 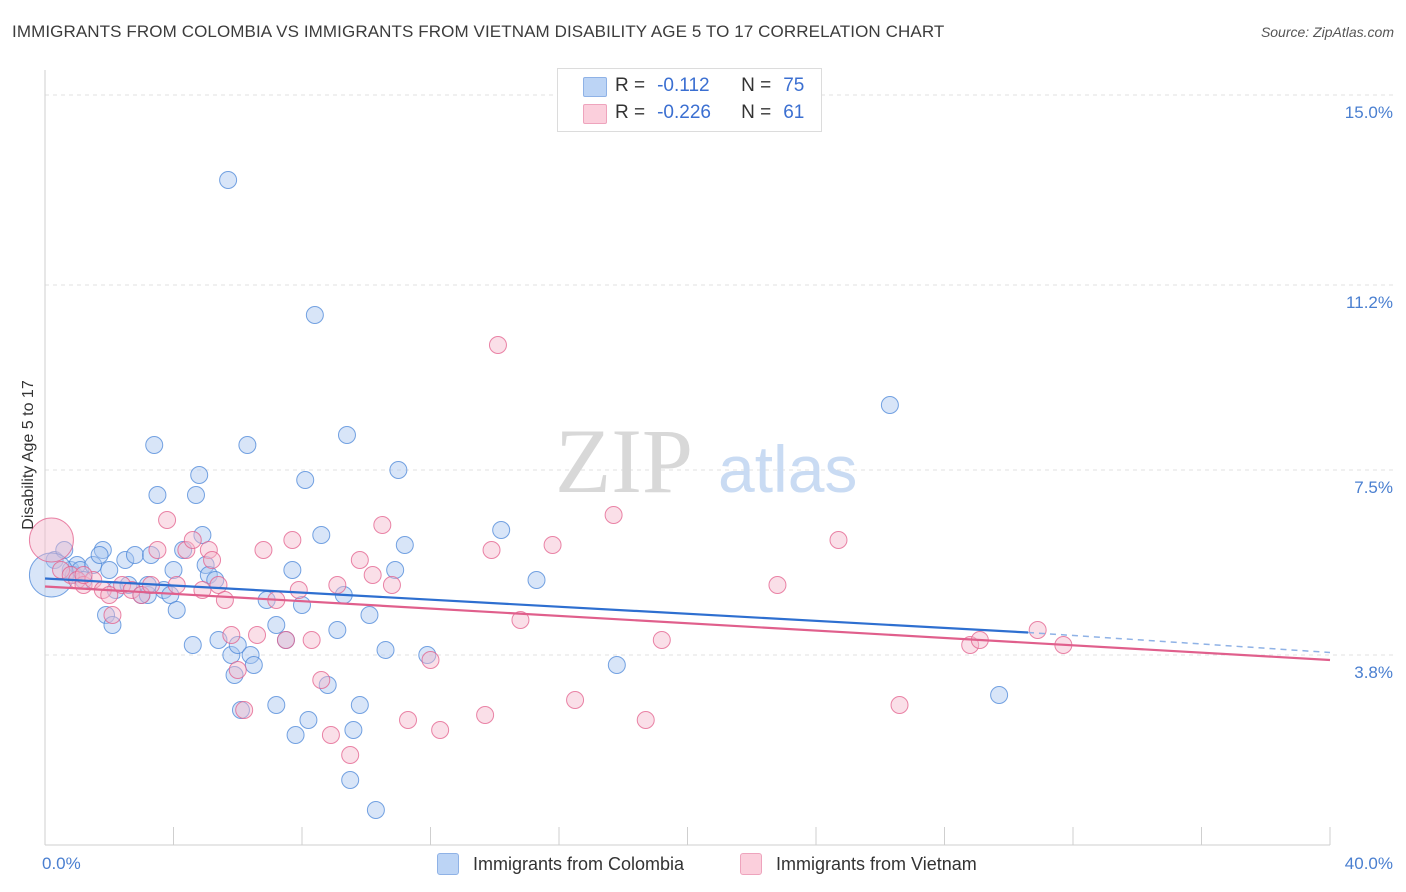 I want to click on bottom-legend-label-vietnam: Immigrants from Vietnam, so click(x=876, y=863).